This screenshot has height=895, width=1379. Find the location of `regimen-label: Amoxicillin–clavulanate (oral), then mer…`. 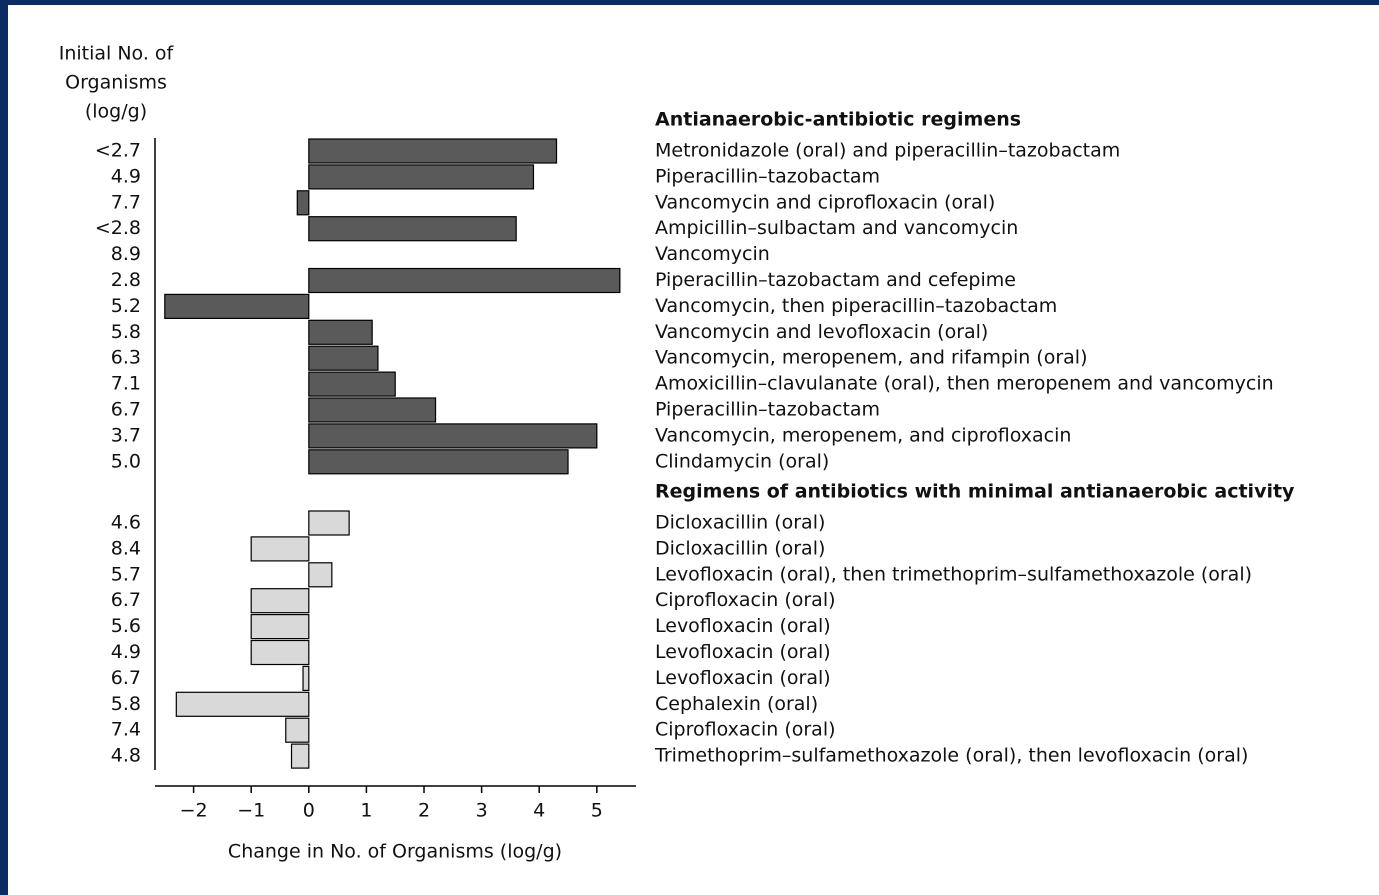

regimen-label: Amoxicillin–clavulanate (oral), then mer… is located at coordinates (964, 384).